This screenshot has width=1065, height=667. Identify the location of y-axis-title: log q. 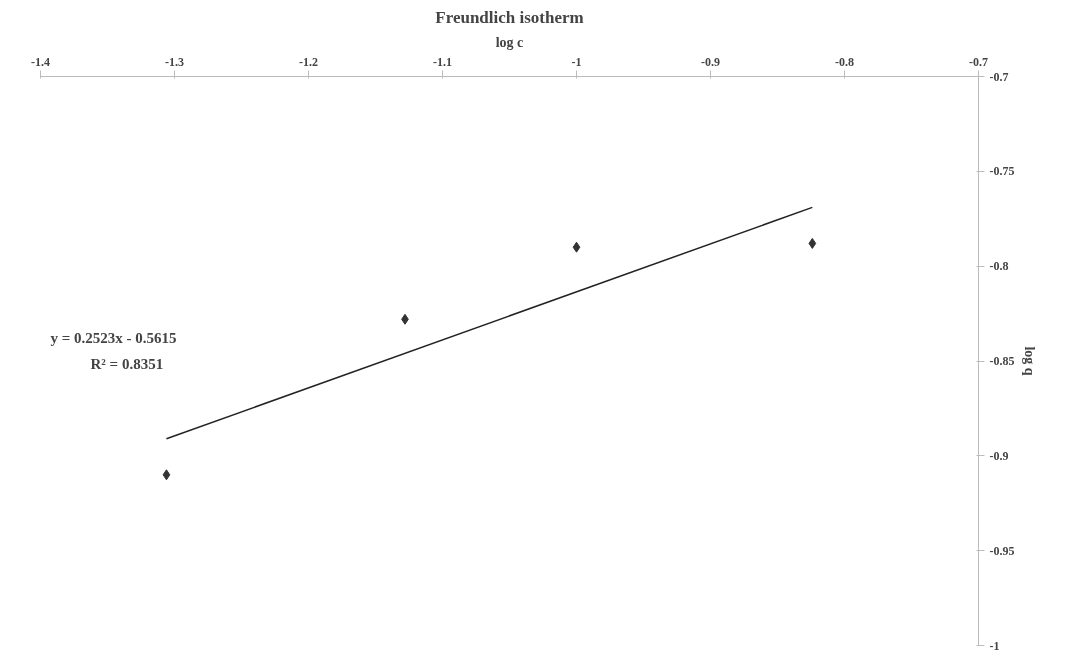
(1030, 361).